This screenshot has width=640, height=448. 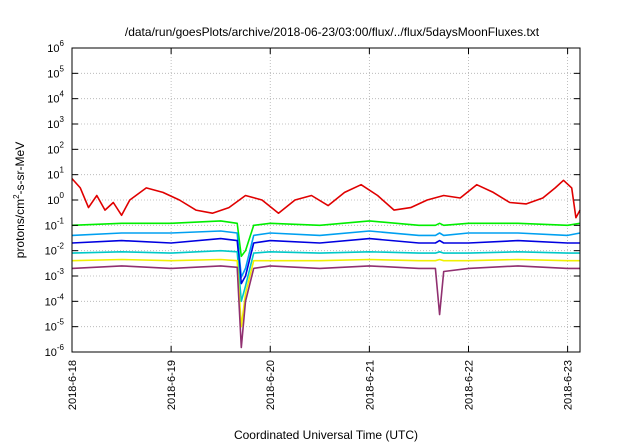 I want to click on y-tick-label: 10⁻², so click(x=55, y=250).